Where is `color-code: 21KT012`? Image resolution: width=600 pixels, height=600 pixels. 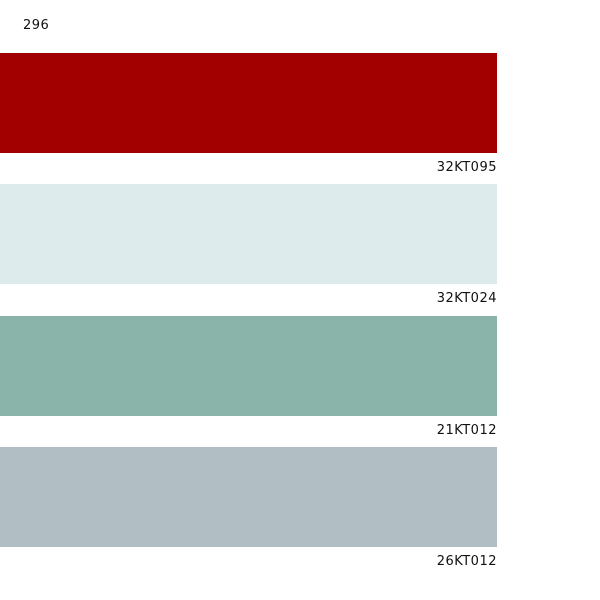 color-code: 21KT012 is located at coordinates (466, 430).